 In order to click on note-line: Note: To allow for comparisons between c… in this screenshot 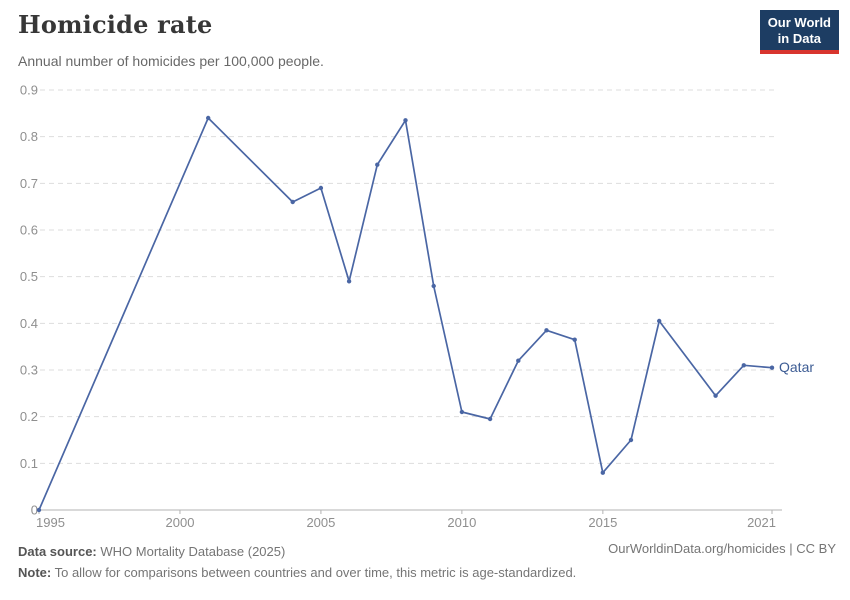, I will do `click(297, 572)`.